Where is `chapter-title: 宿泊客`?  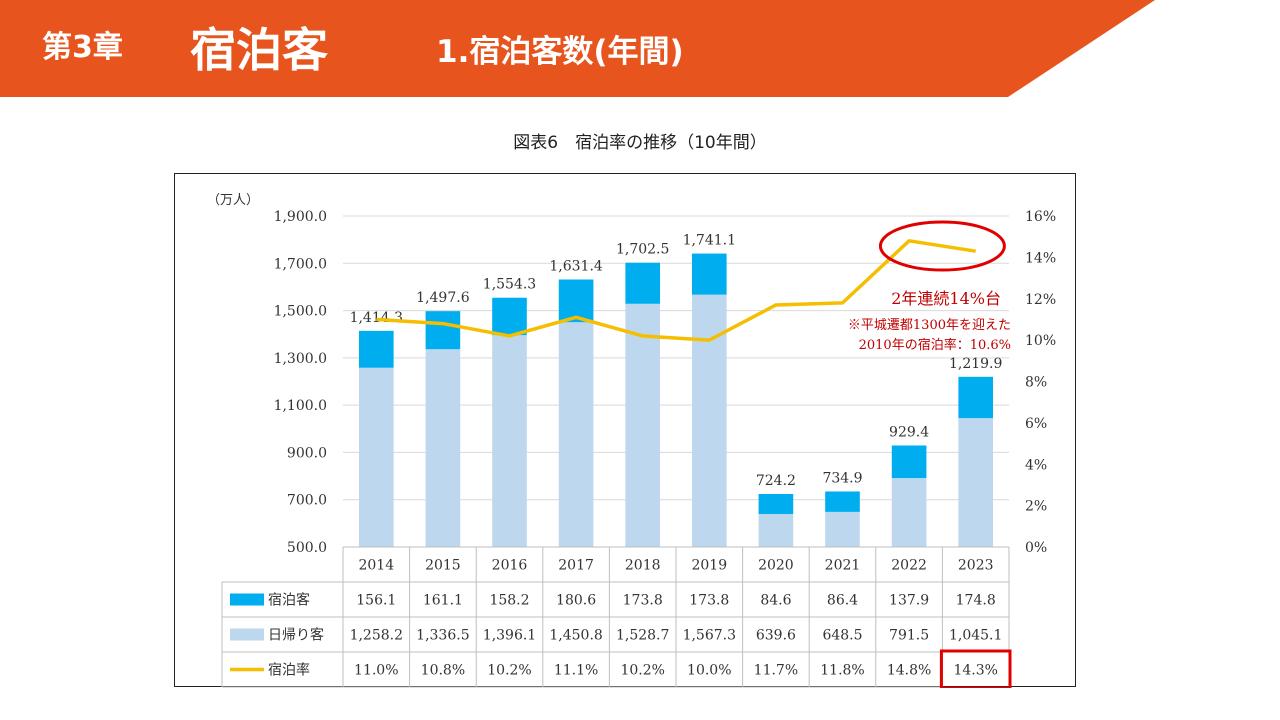 chapter-title: 宿泊客 is located at coordinates (259, 50).